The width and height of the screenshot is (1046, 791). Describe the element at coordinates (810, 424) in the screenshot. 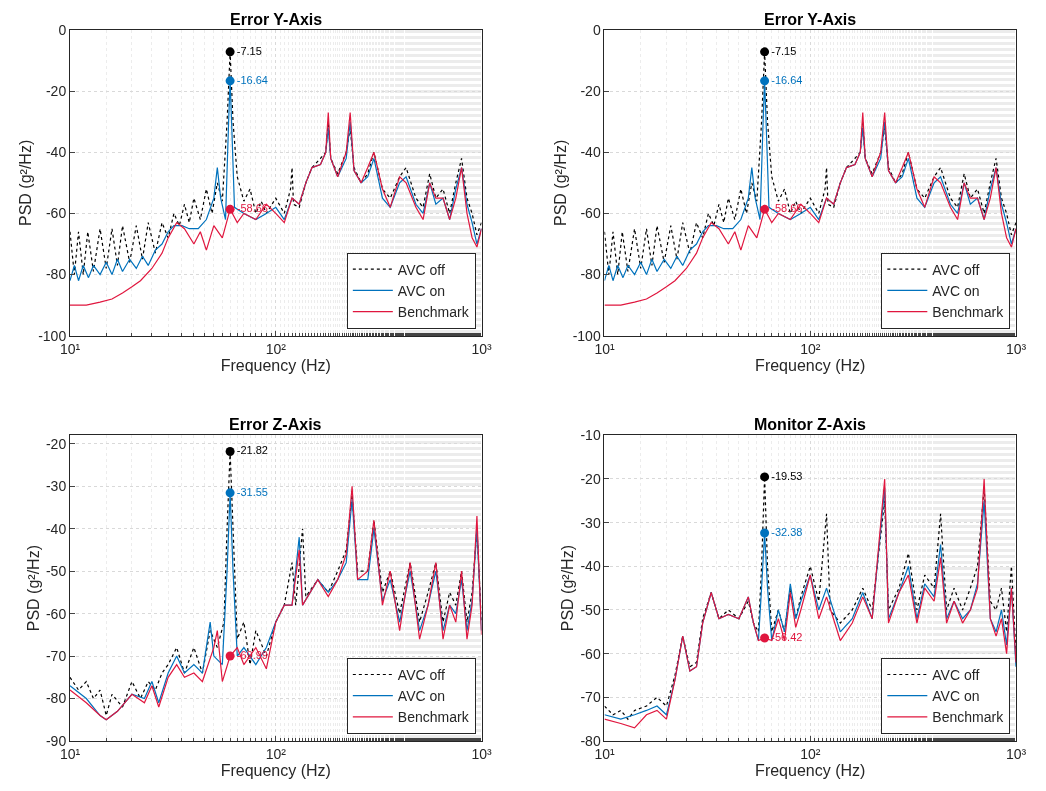

I see `chart-title: Monitor Z-Axis` at that location.